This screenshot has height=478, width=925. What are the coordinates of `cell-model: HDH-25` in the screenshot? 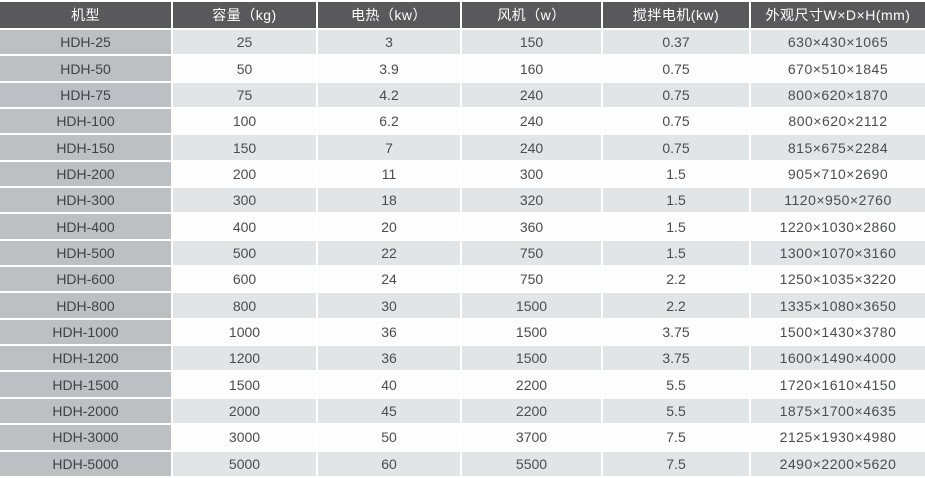 It's located at (86, 43).